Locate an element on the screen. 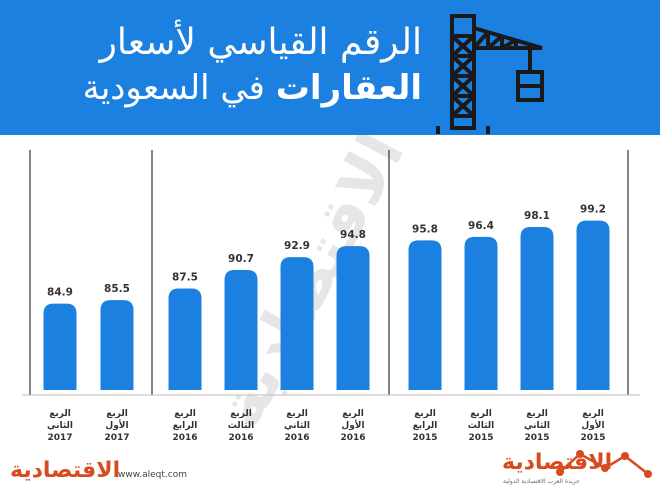  category-label-9-2: 2015 is located at coordinates (592, 436).